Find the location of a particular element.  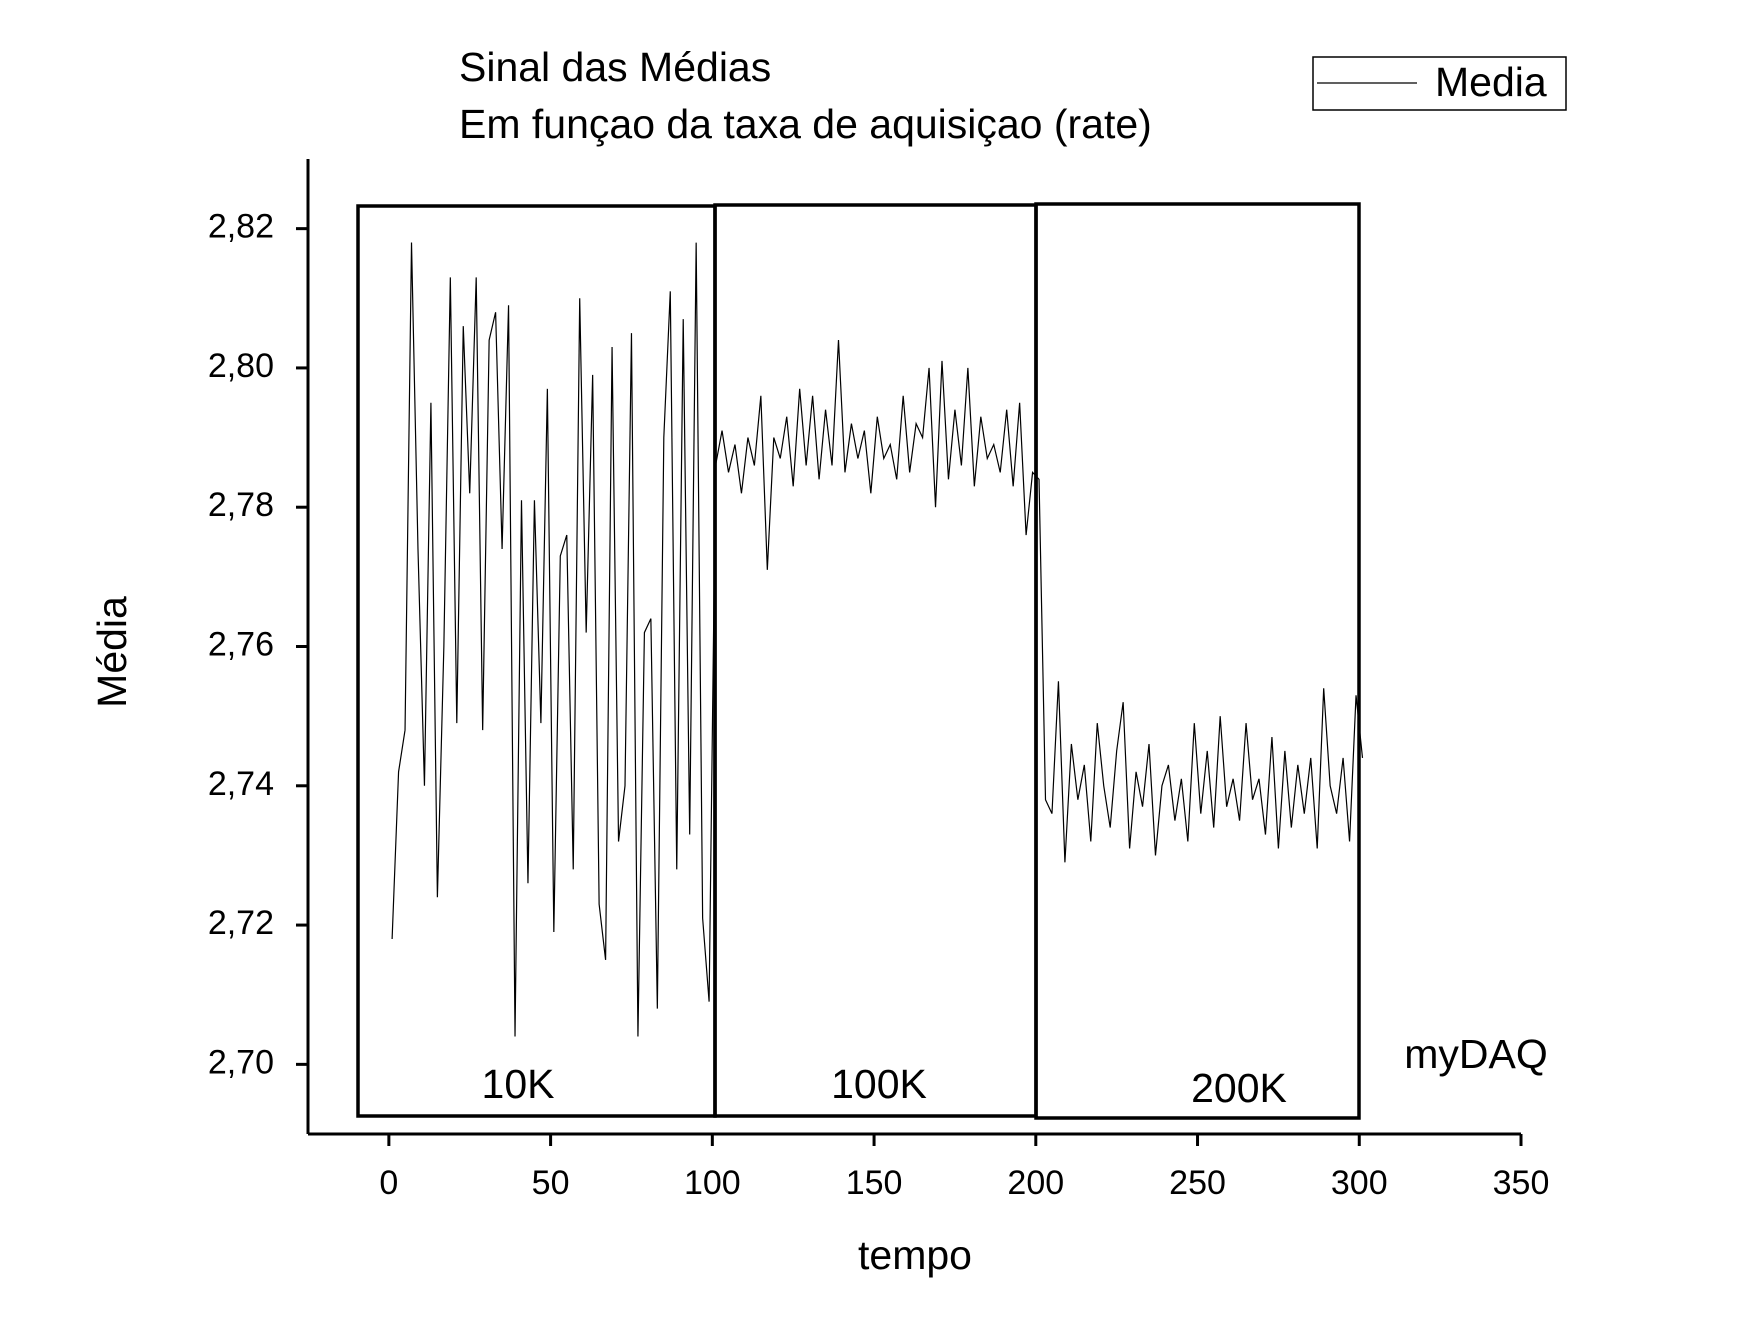

annotation: 100K is located at coordinates (879, 1084).